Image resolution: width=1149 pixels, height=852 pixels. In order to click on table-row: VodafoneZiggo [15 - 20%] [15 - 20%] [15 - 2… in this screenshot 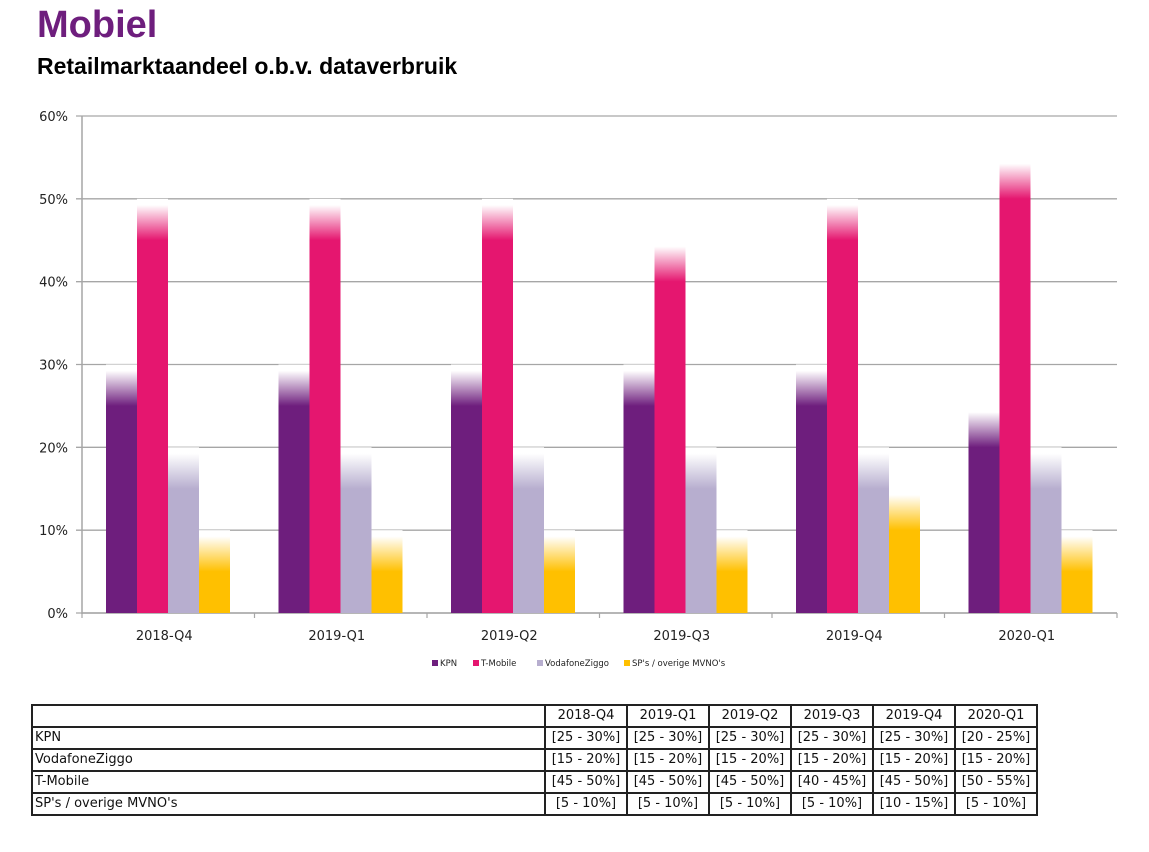, I will do `click(534, 760)`.